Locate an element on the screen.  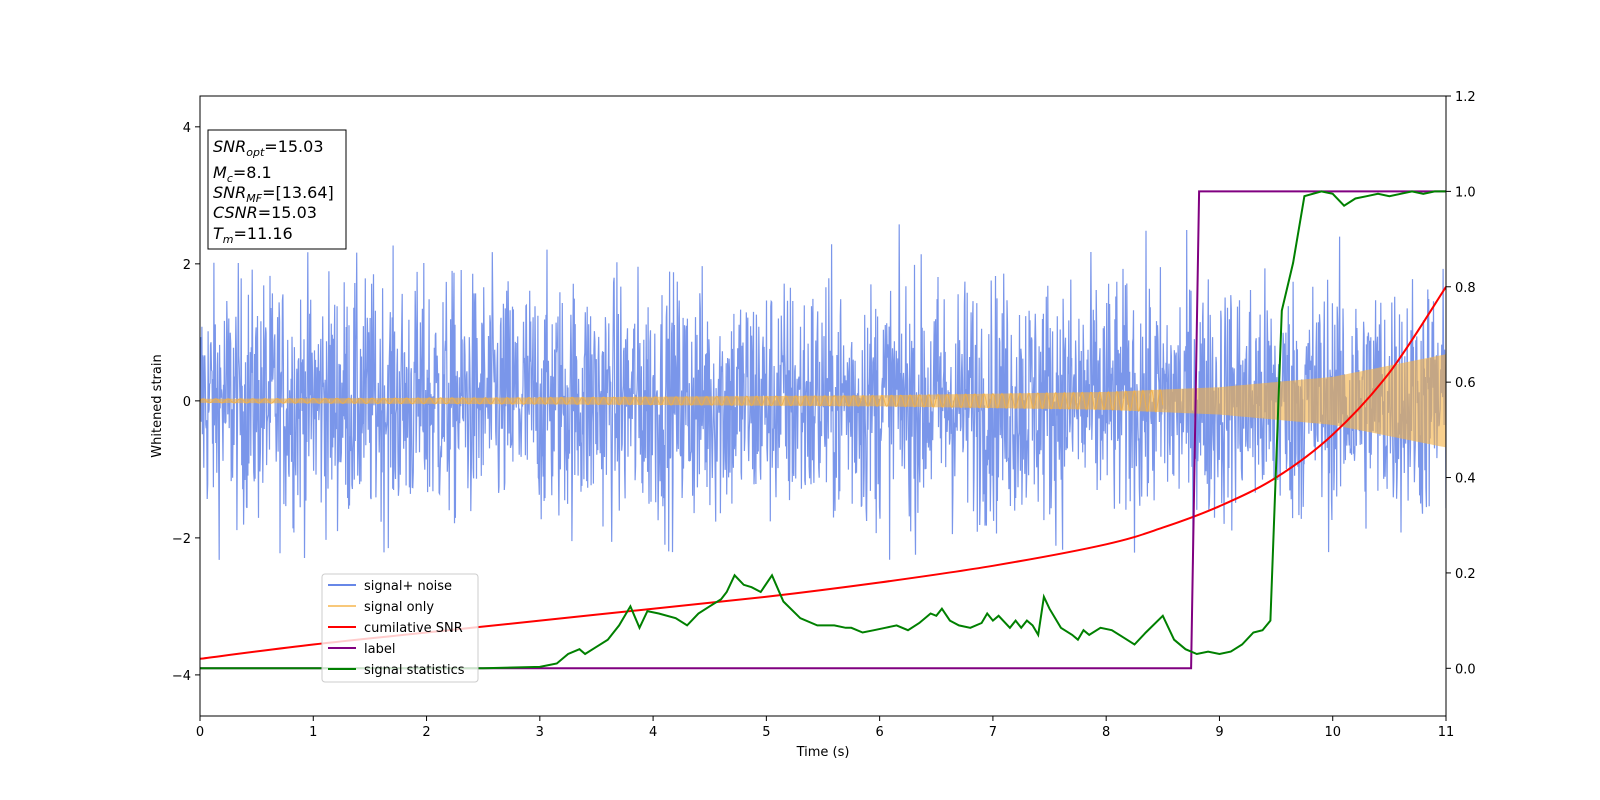
y-axis-title: Whitened strain is located at coordinates (157, 405).